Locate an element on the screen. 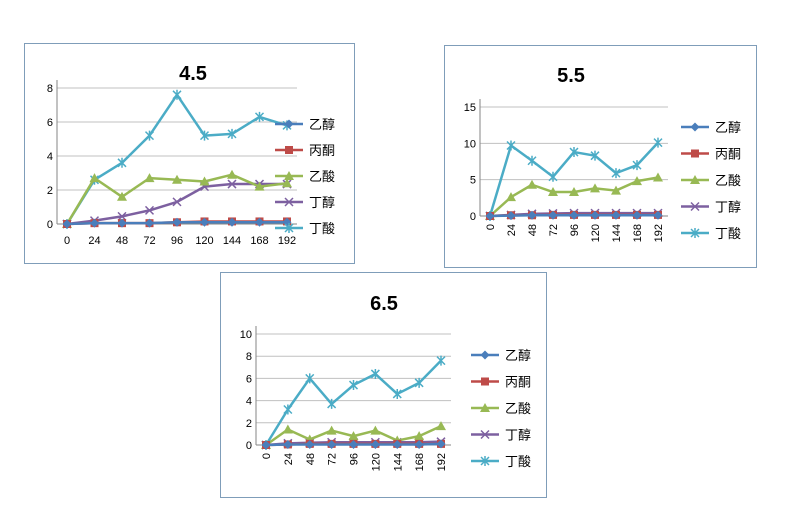 The image size is (797, 521). y-tick-4-5-6: 6 is located at coordinates (50, 123).